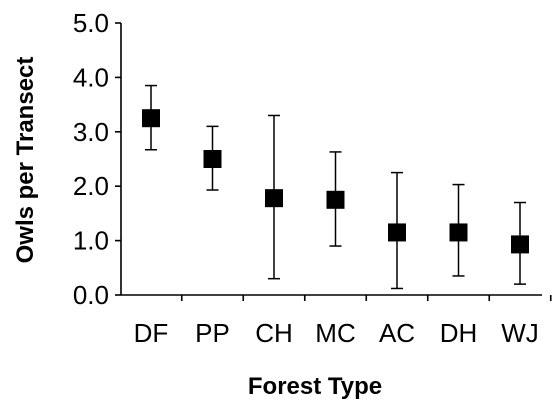  I want to click on y-axis-title: Owls per Transect, so click(25, 160).